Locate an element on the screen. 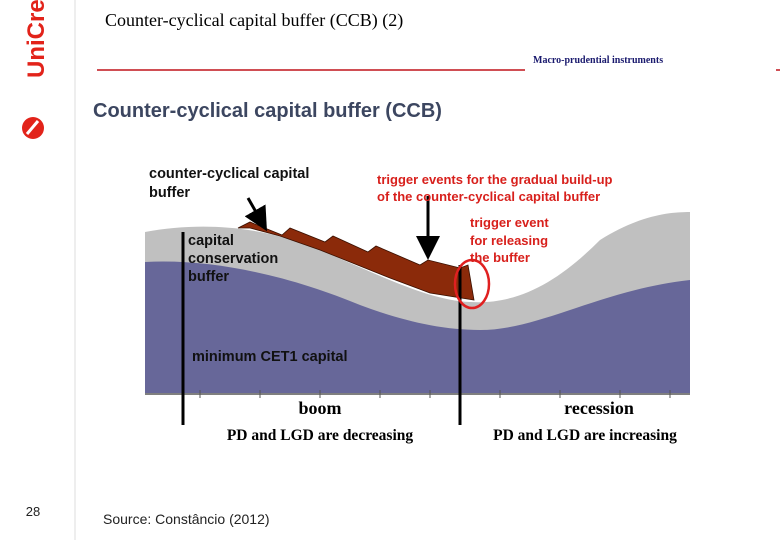 Image resolution: width=780 pixels, height=540 pixels. phase-name: boom is located at coordinates (319, 408).